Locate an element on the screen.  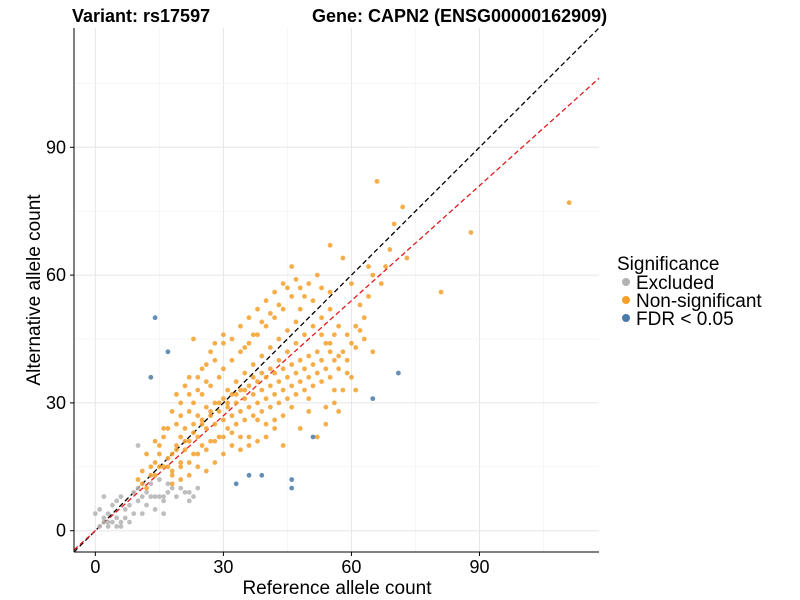
y-tick-label: 90 is located at coordinates (56, 147).